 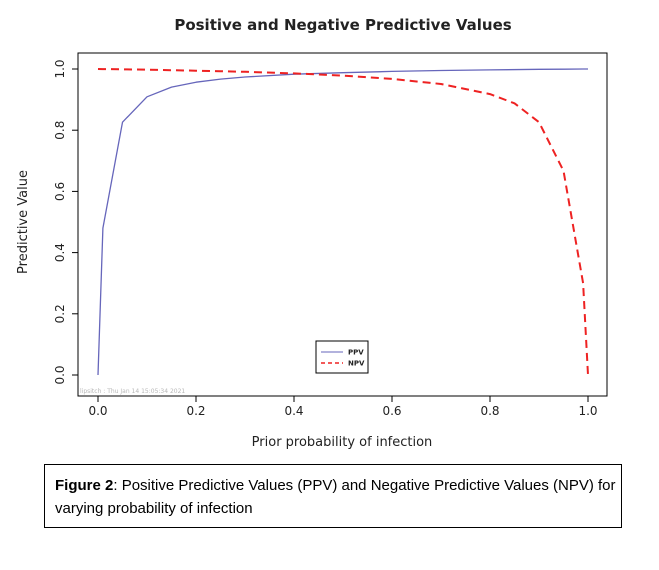 What do you see at coordinates (97, 411) in the screenshot?
I see `x-tick-label: 0.0` at bounding box center [97, 411].